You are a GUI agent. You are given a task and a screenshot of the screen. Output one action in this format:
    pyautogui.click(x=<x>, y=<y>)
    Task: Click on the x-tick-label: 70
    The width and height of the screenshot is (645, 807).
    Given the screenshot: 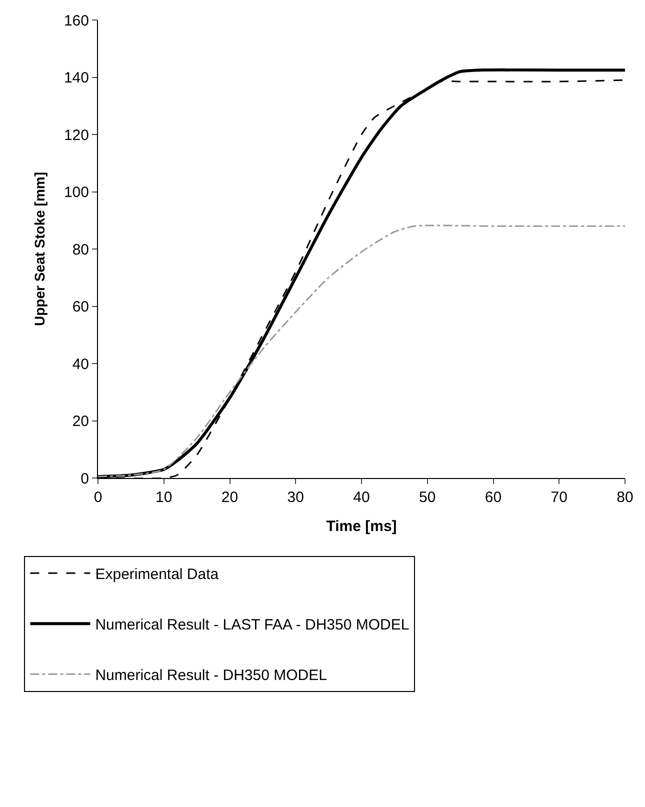 What is the action you would take?
    pyautogui.click(x=559, y=497)
    